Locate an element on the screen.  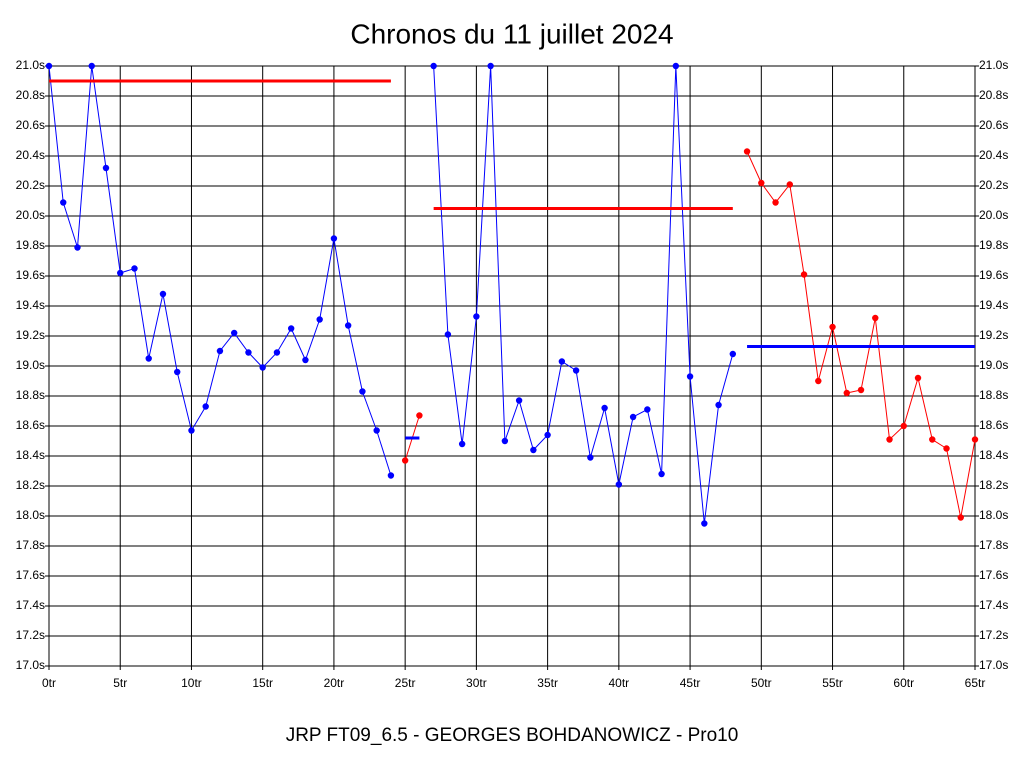
x-tick-label: 40tr is located at coordinates (619, 683).